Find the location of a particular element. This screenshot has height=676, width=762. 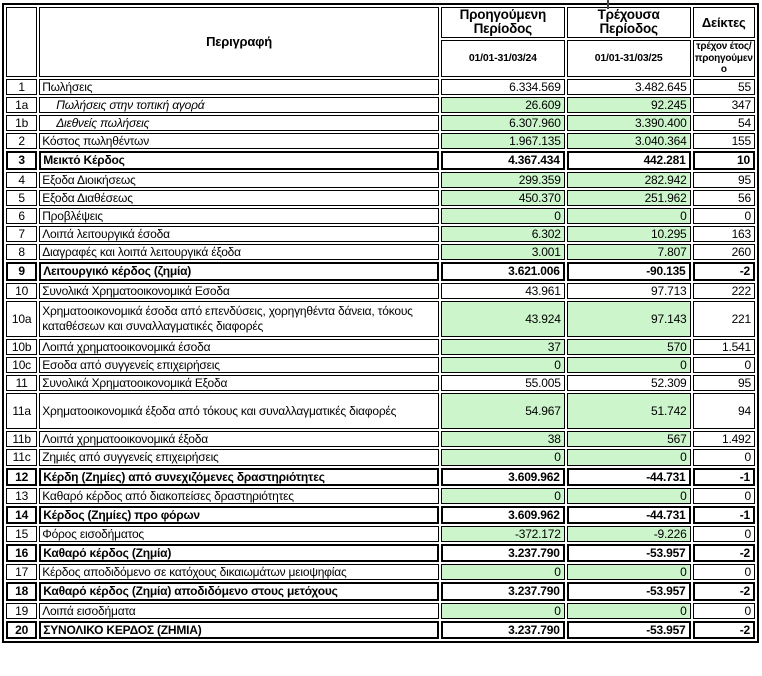

row-number-cell: 3 is located at coordinates (22, 160).